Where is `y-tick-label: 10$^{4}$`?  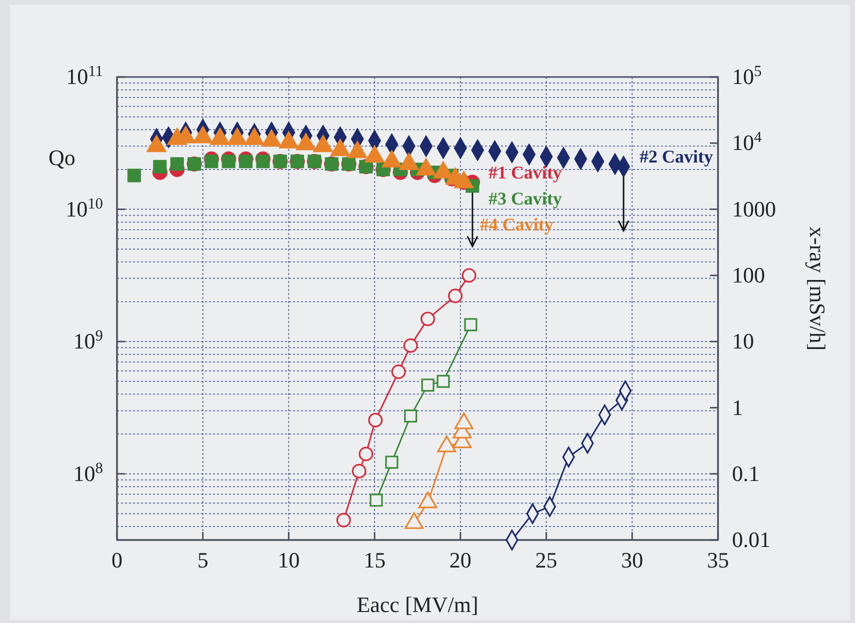
y-tick-label: 10$^{4}$ is located at coordinates (747, 142).